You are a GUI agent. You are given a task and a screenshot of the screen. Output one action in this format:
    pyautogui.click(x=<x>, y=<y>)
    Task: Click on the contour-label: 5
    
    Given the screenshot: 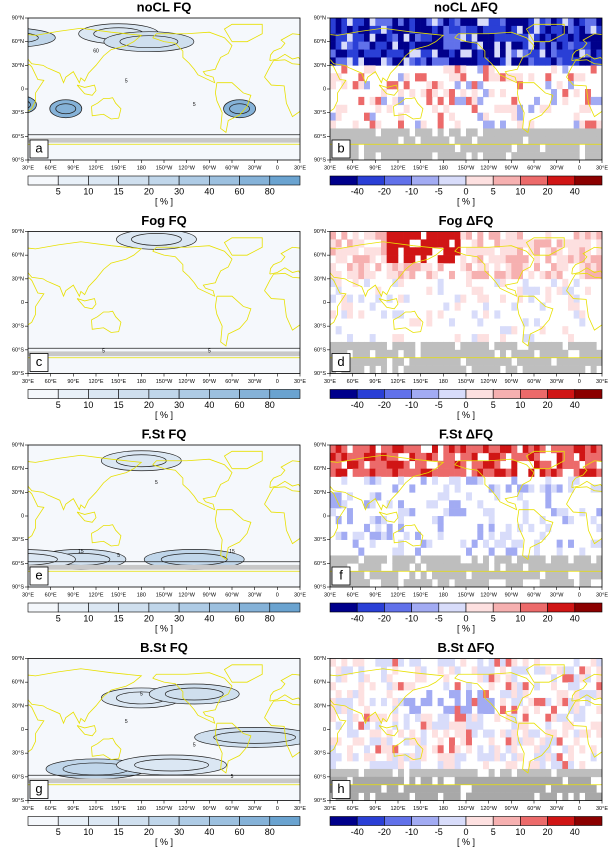 What is the action you would take?
    pyautogui.click(x=209, y=352)
    